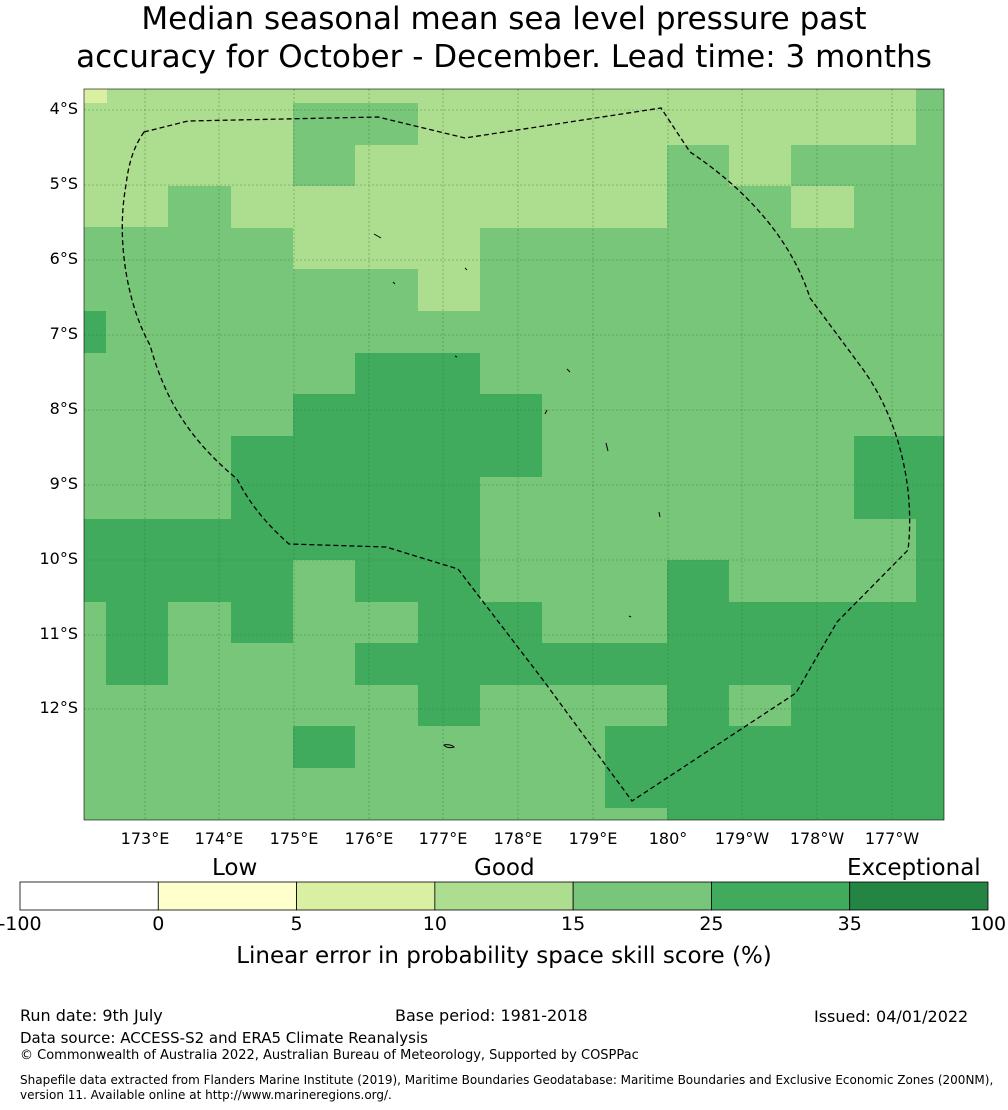 This screenshot has height=1110, width=1008. What do you see at coordinates (21, 924) in the screenshot?
I see `colorbar-tick-label: -100` at bounding box center [21, 924].